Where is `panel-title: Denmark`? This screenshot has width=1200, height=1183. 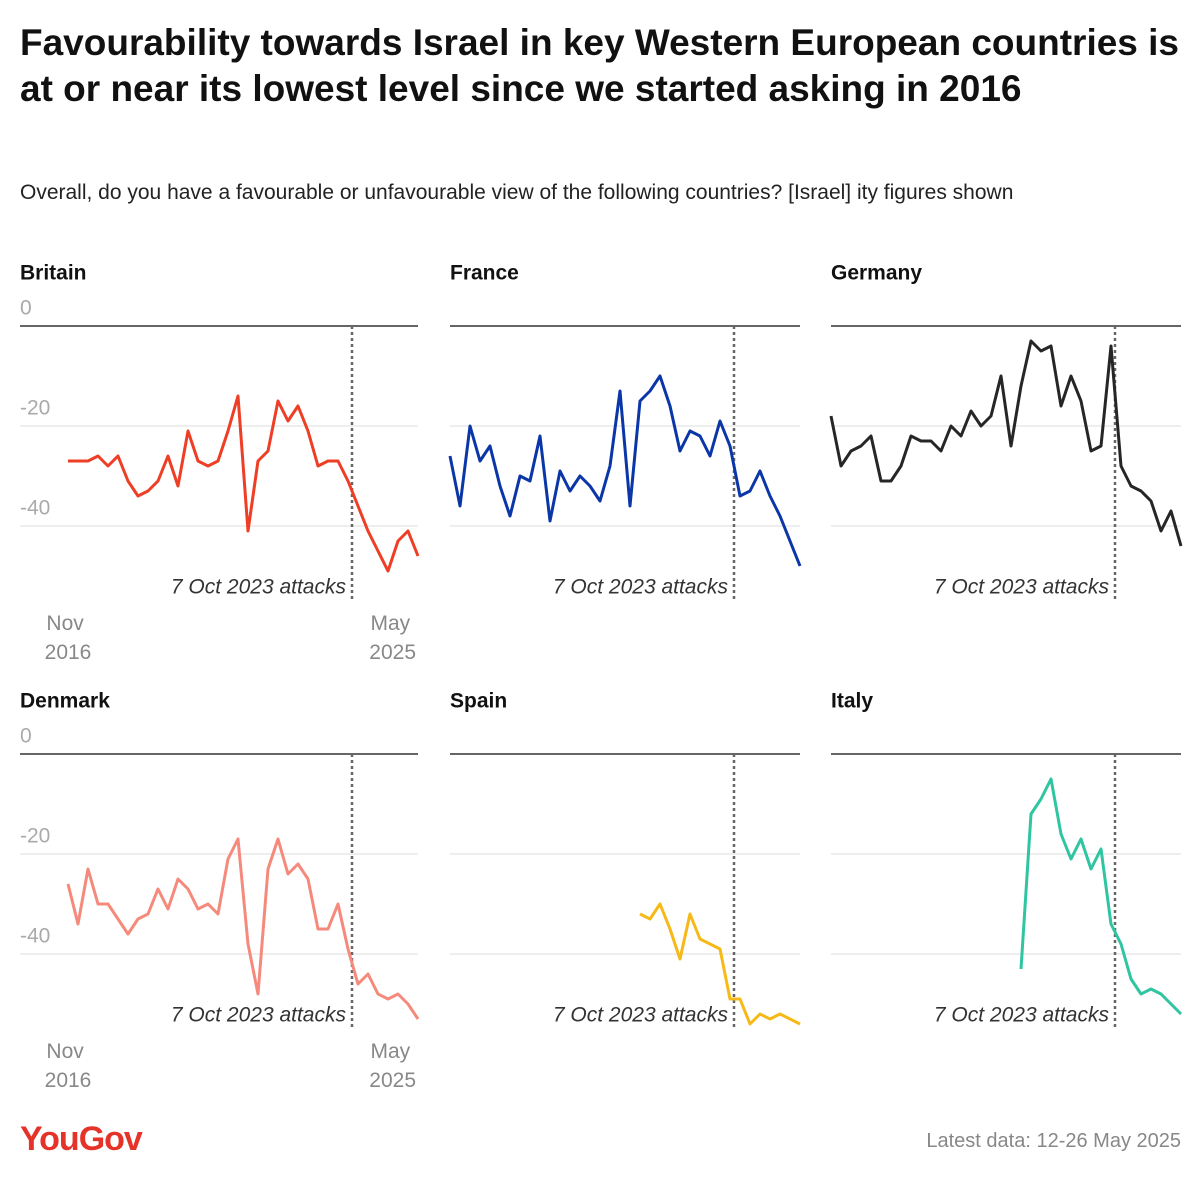 panel-title: Denmark is located at coordinates (65, 701).